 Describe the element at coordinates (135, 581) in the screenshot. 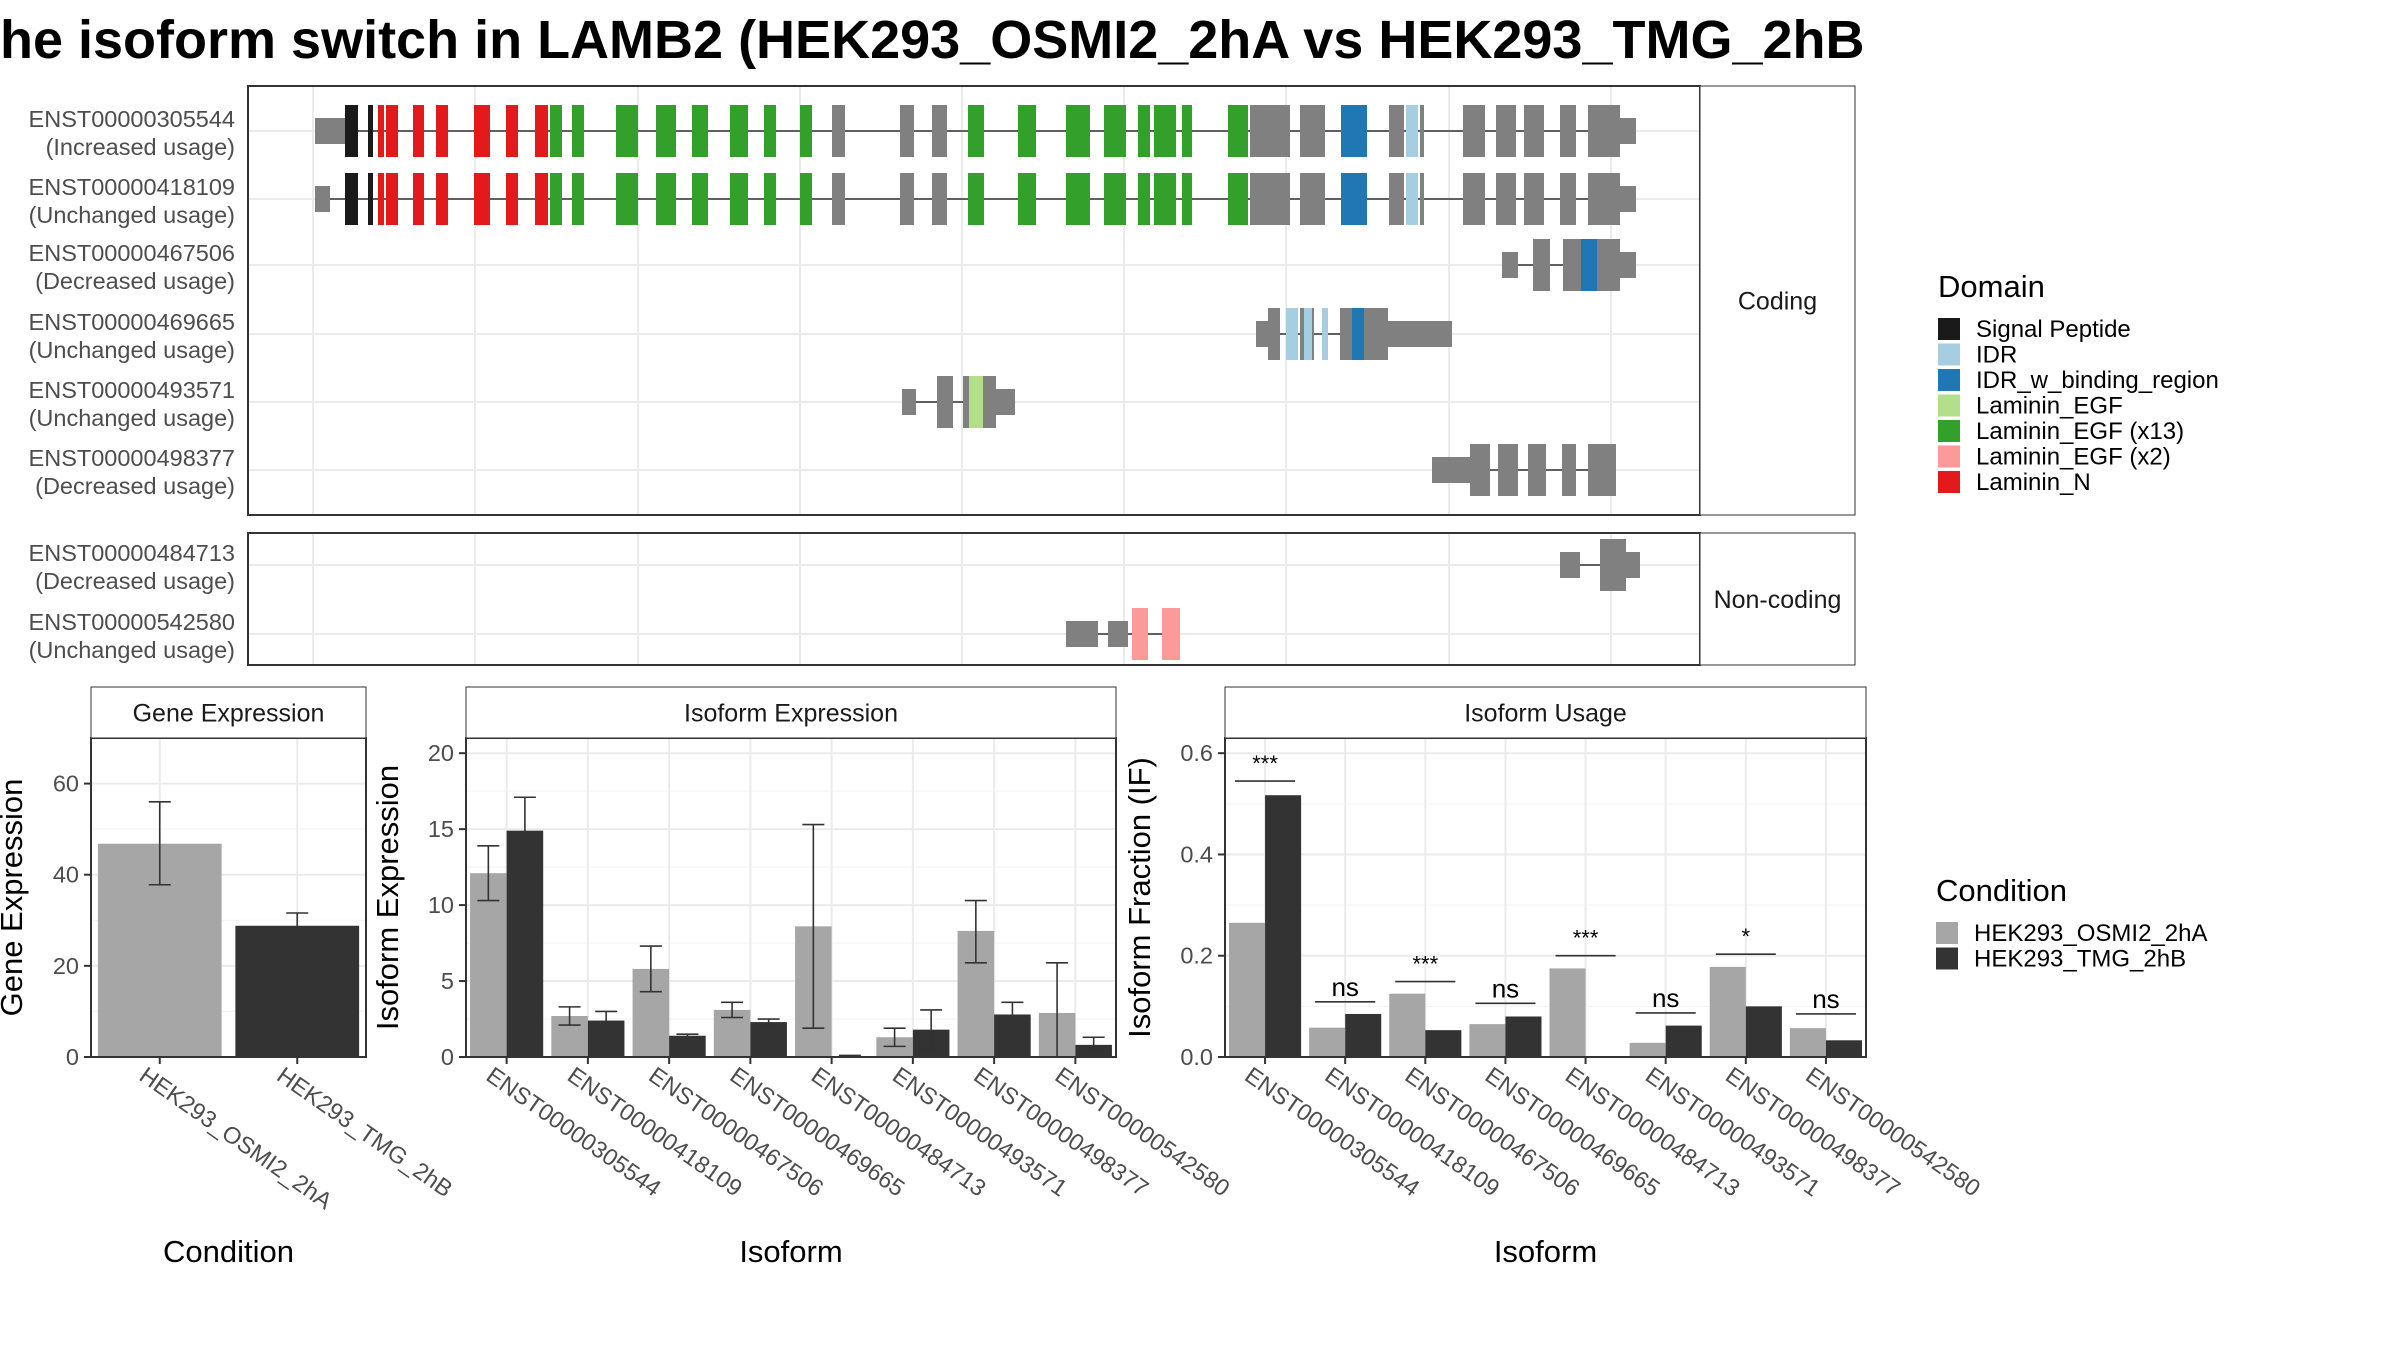

I see `transcript-usage-label: (Decreased usage)` at that location.